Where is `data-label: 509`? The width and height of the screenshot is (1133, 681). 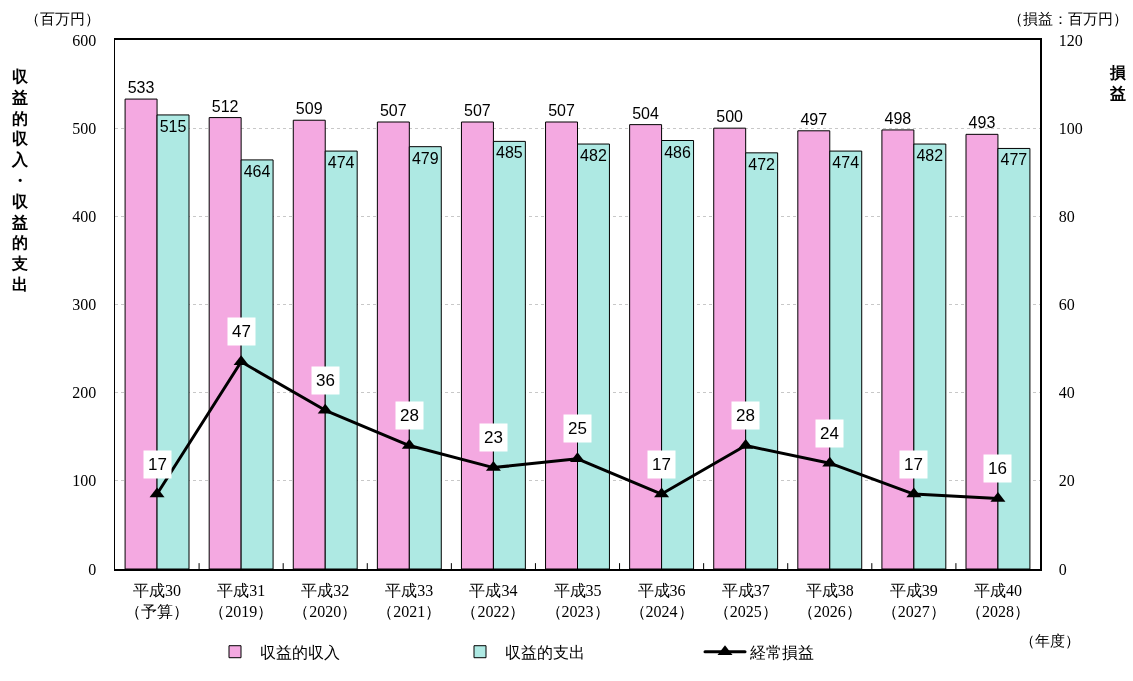
data-label: 509 is located at coordinates (309, 109).